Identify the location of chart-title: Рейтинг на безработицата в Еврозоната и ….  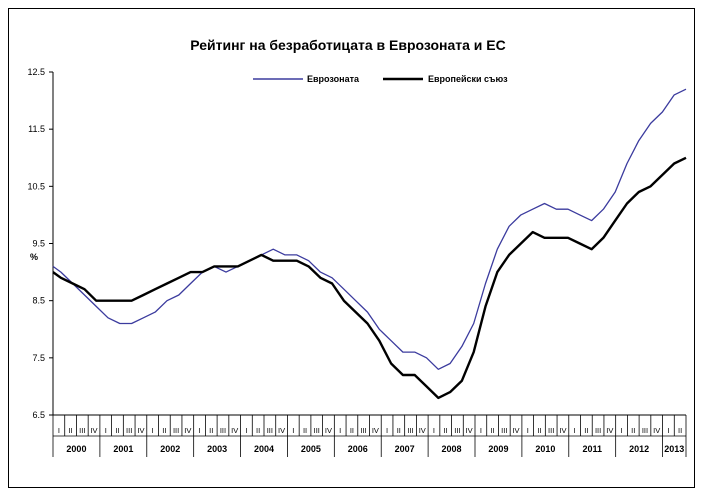
(348, 45).